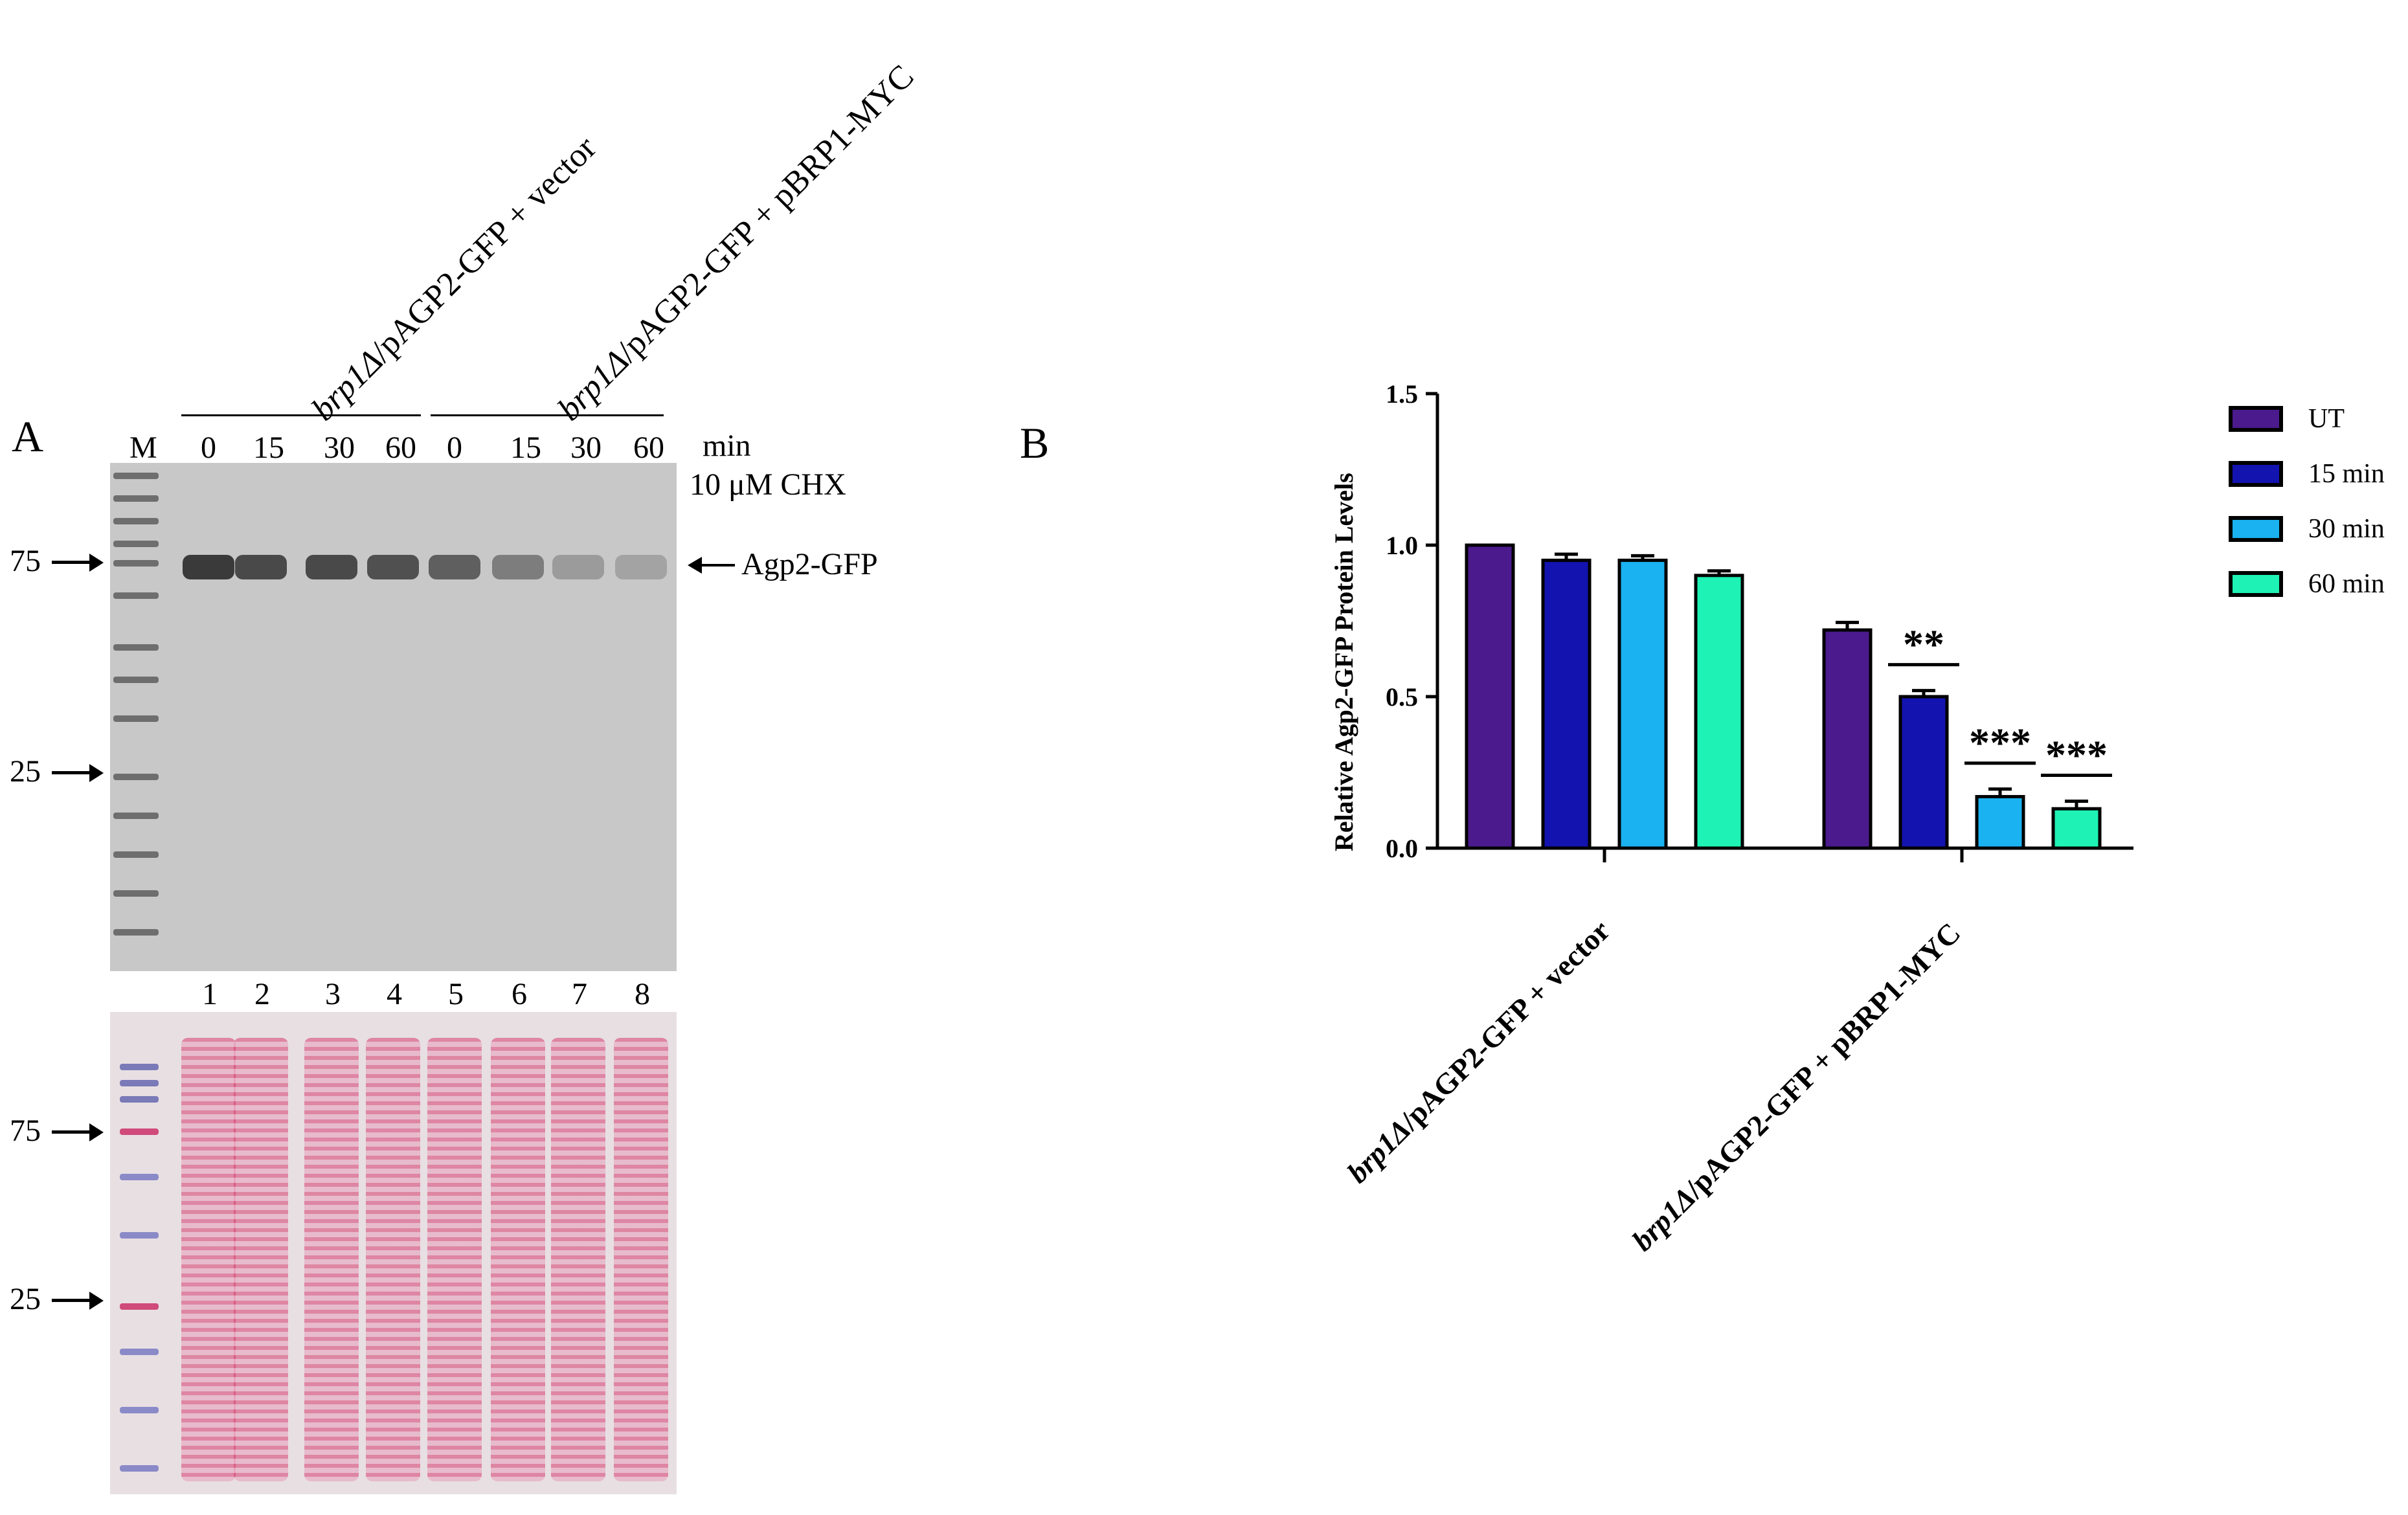  Describe the element at coordinates (394, 717) in the screenshot. I see `western-blot-image` at that location.